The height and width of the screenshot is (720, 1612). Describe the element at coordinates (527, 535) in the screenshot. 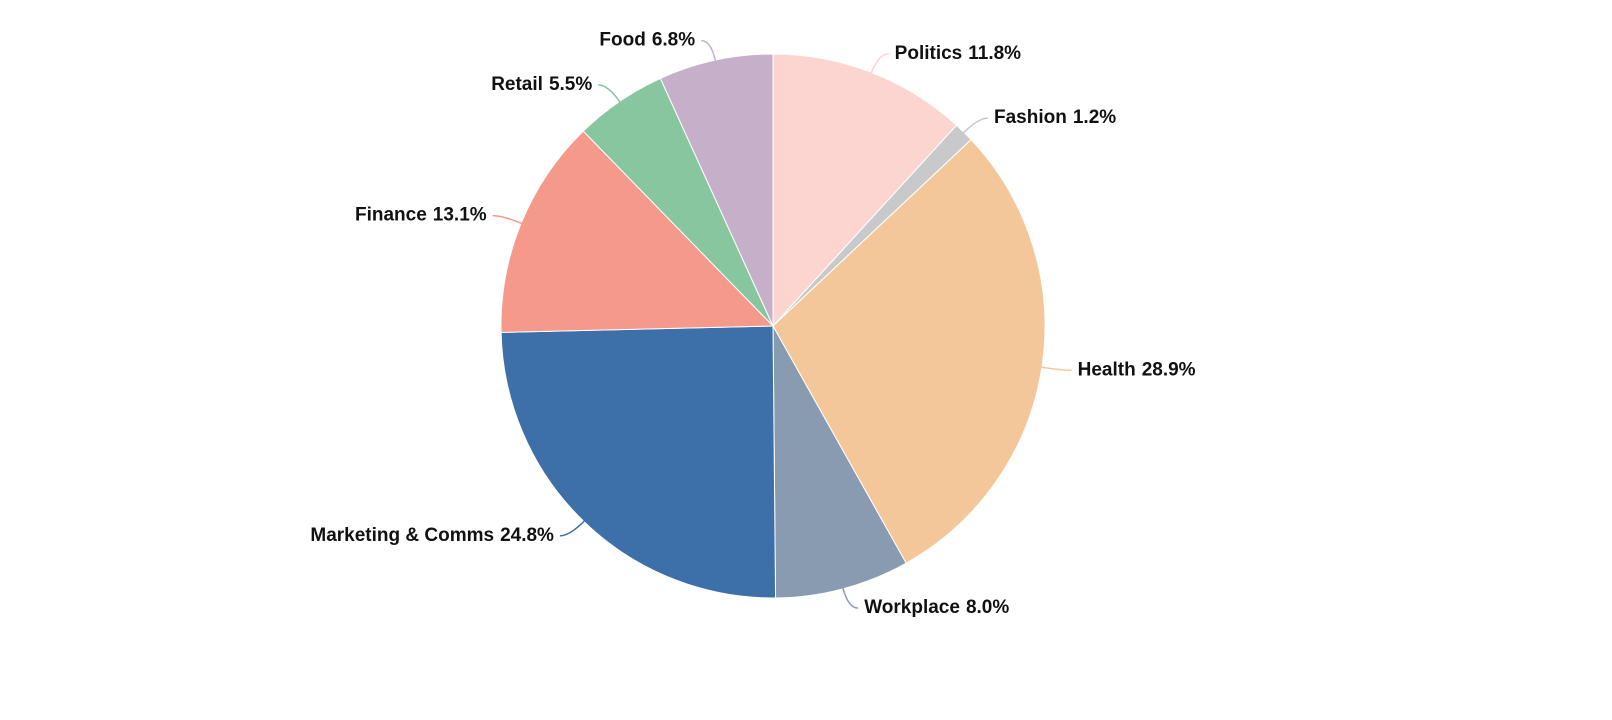

I see `slice-label-value: 24.8%` at that location.